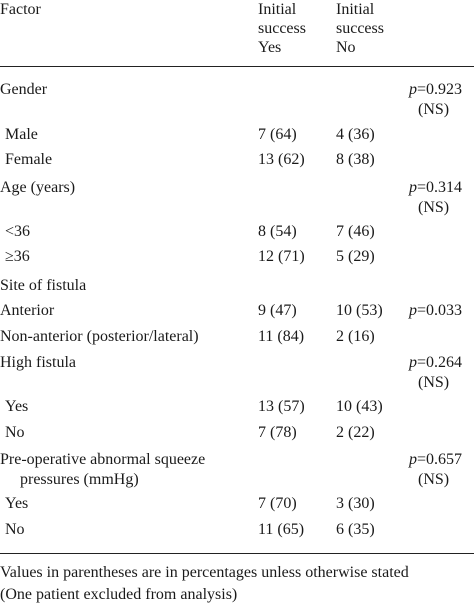 The image size is (474, 606). Describe the element at coordinates (359, 310) in the screenshot. I see `cell-no: 10 (53)` at that location.